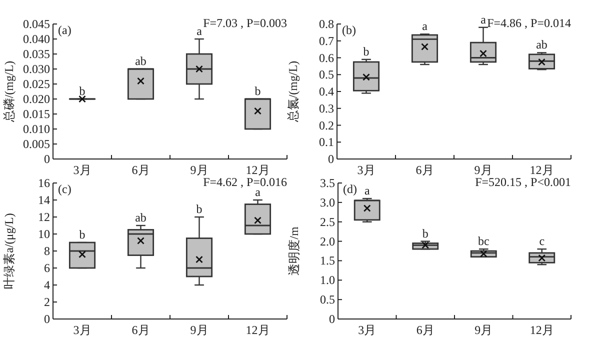 This screenshot has height=339, width=594. I want to click on y-tick-label: 0.005, so click(36, 144).